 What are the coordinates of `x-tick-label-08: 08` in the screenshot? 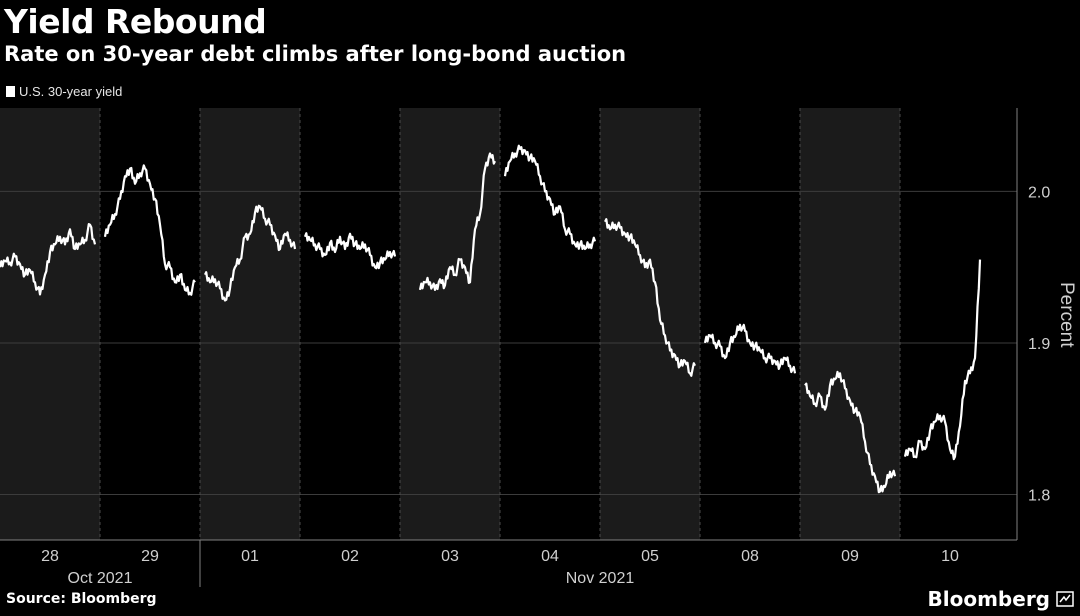 It's located at (750, 556).